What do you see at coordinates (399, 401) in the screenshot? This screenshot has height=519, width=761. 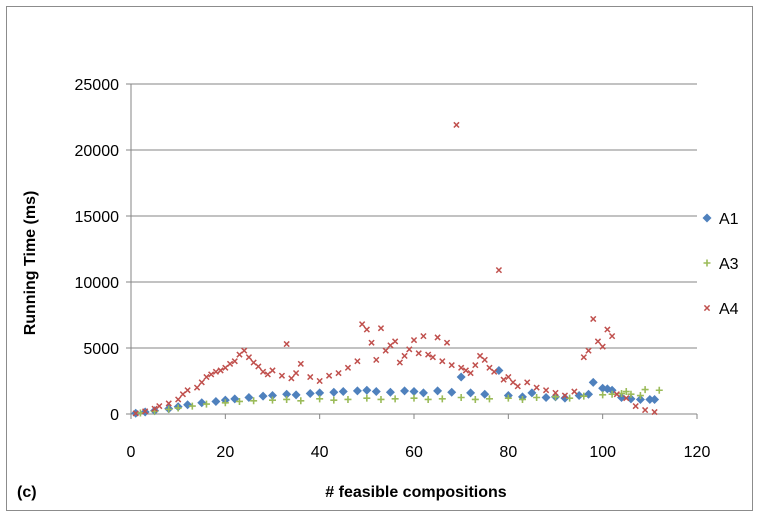 I see `series-a3` at bounding box center [399, 401].